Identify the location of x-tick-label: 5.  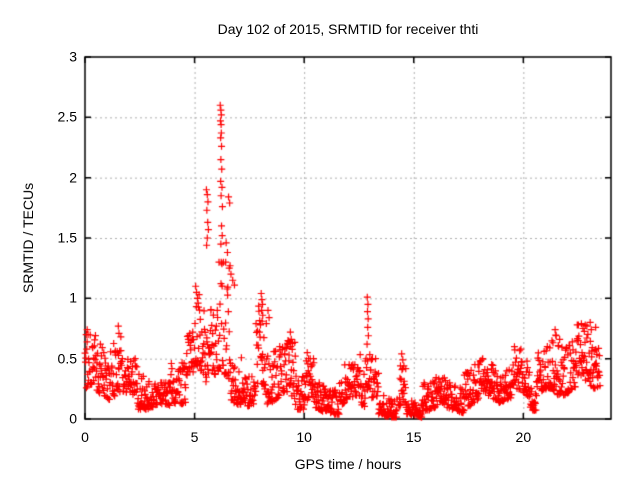
(194, 437).